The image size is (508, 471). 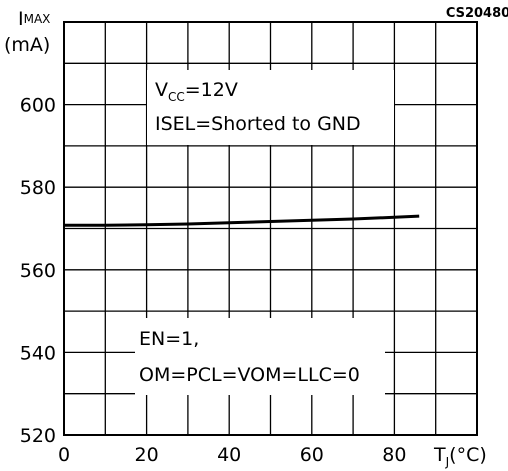 I want to click on annotation-vcc-line-1: VCC=12V, so click(x=196, y=91).